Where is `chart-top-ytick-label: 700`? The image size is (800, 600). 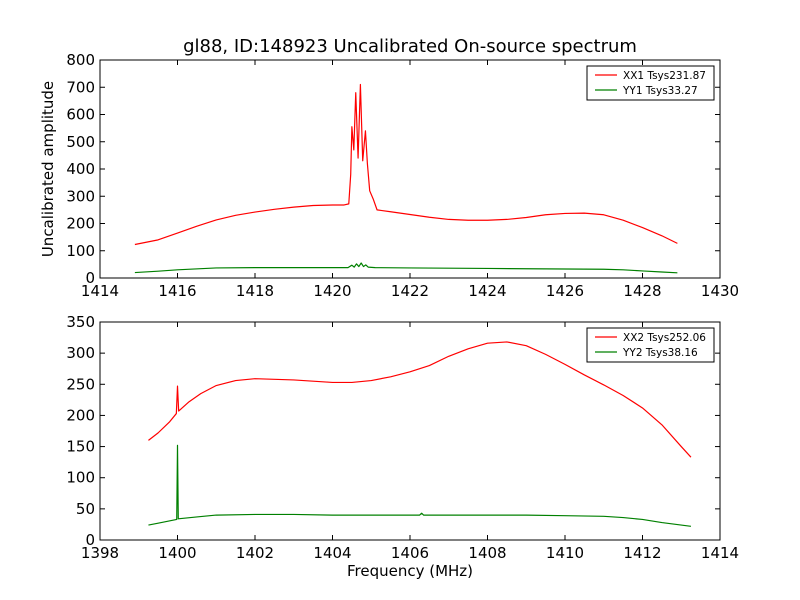 chart-top-ytick-label: 700 is located at coordinates (80, 87).